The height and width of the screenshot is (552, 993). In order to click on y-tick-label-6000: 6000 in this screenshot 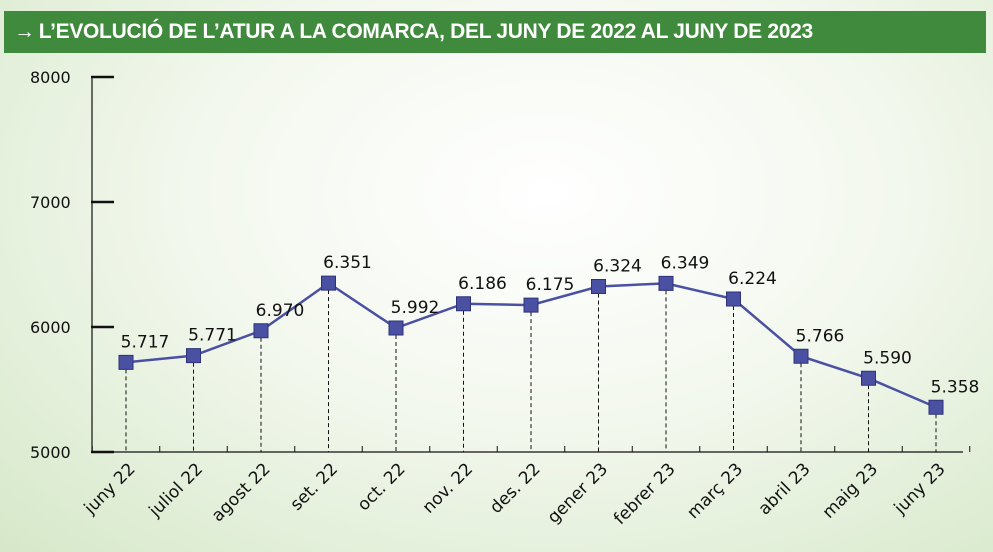, I will do `click(50, 327)`.